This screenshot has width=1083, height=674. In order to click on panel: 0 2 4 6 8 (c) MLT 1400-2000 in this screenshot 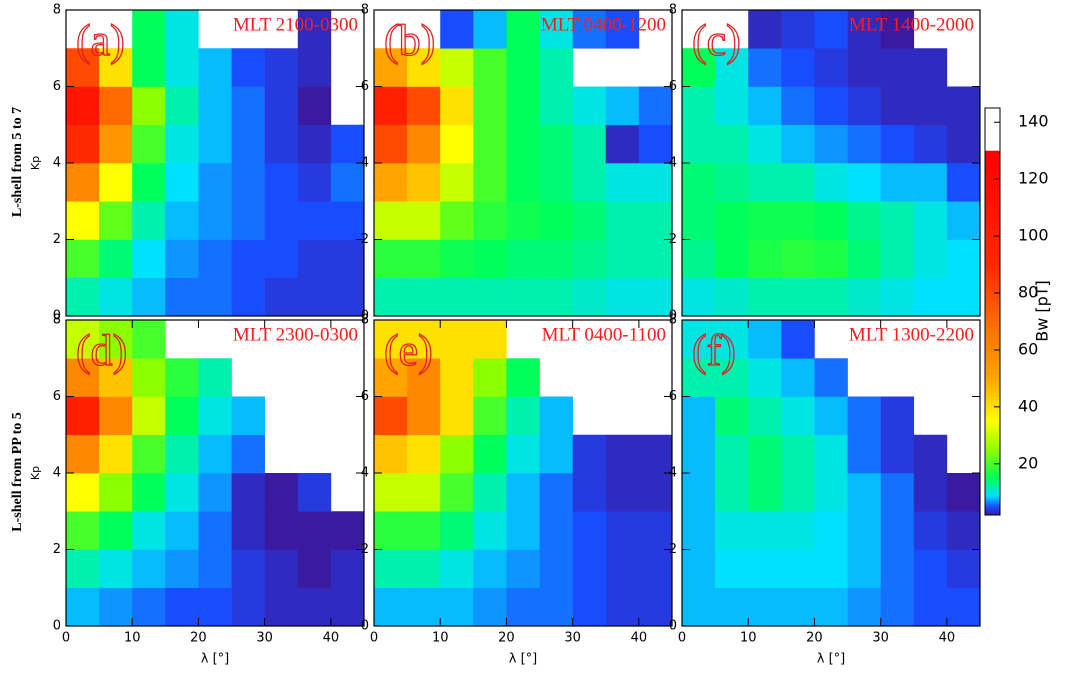, I will do `click(825, 163)`.